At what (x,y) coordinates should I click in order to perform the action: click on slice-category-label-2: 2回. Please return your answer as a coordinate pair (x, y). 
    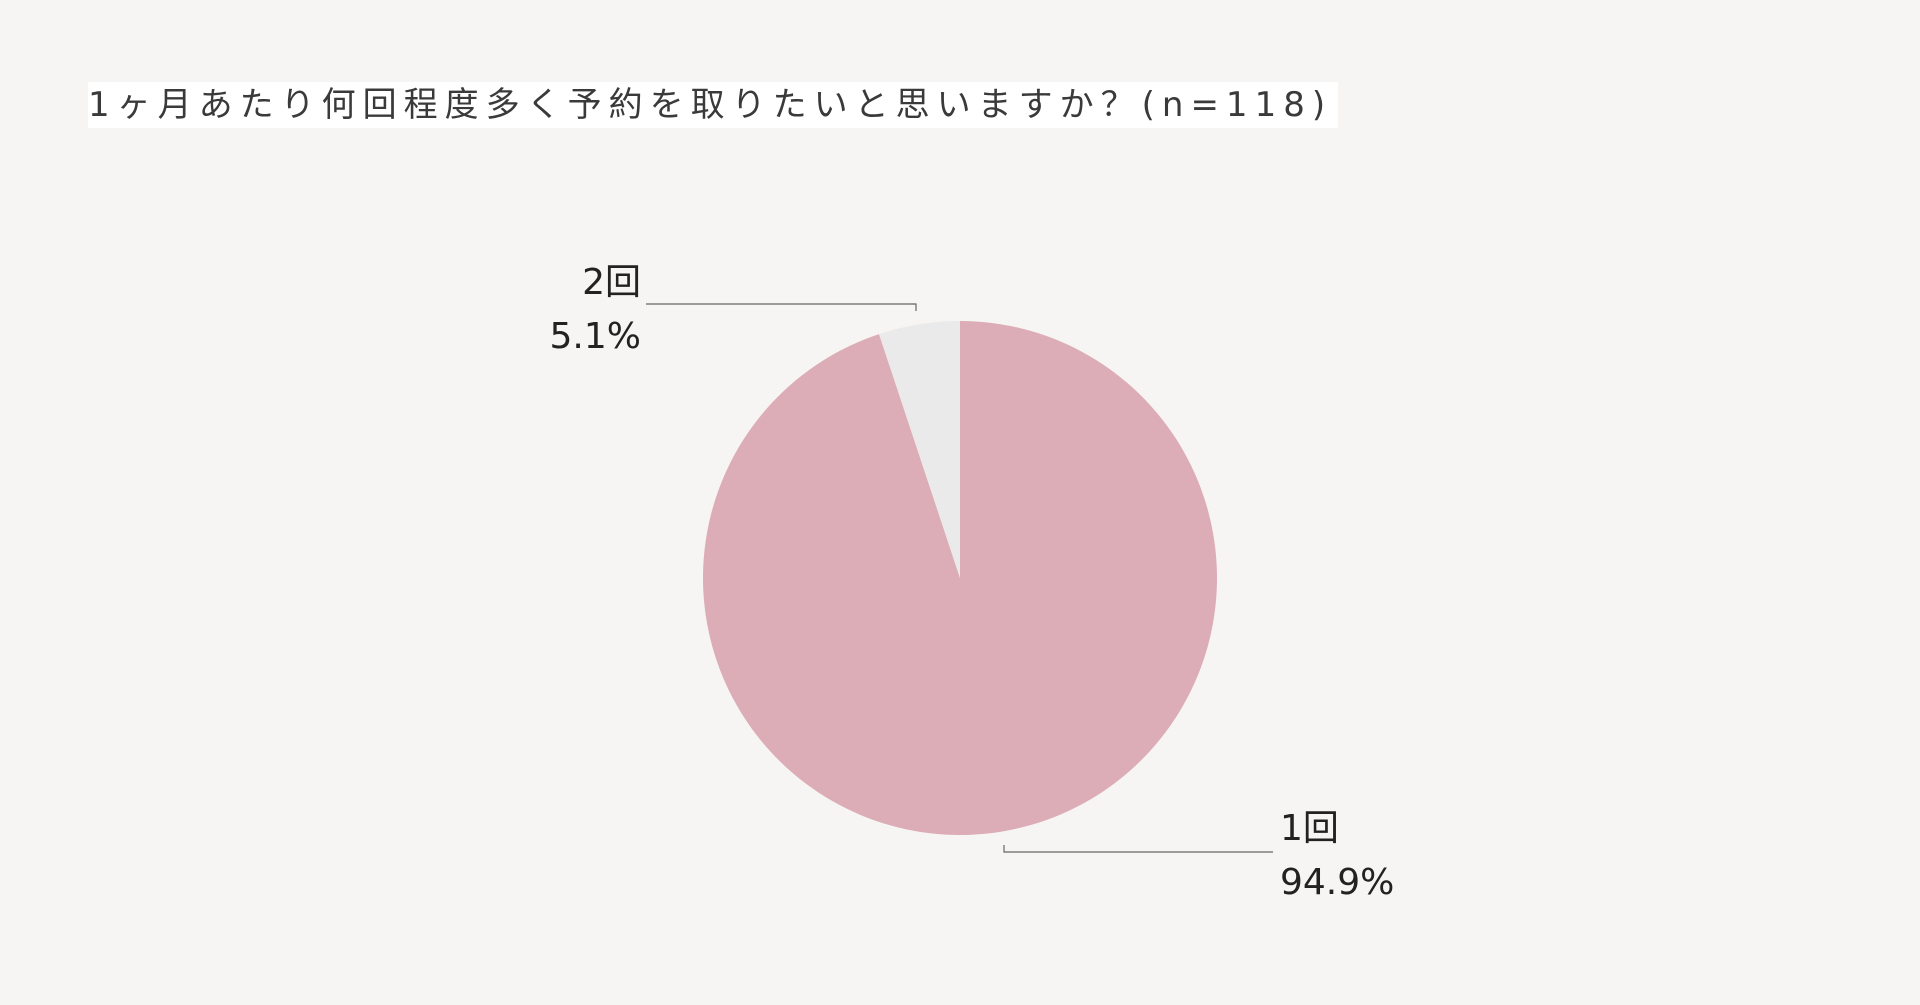
    Looking at the image, I should click on (611, 282).